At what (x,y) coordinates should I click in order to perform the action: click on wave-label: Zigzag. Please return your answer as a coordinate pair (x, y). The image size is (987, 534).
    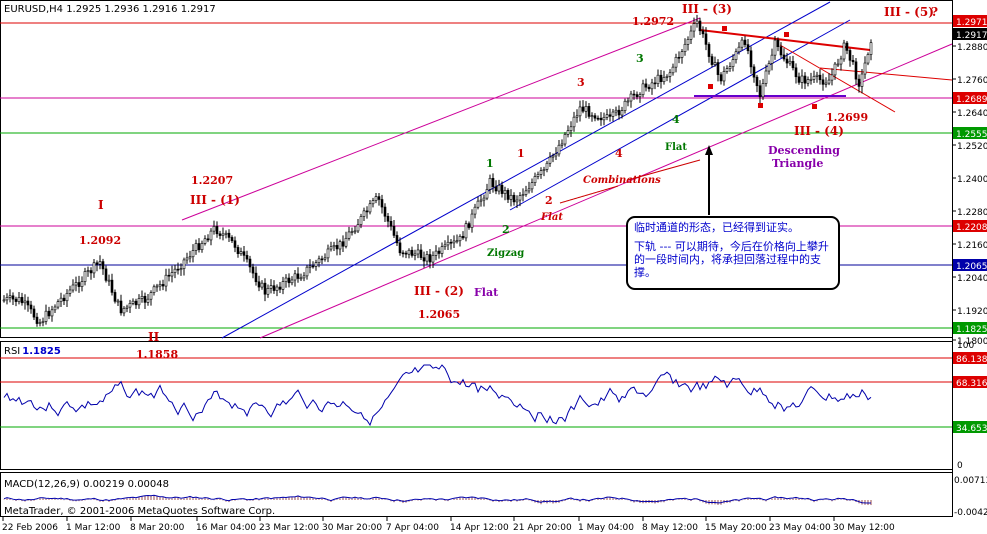
    Looking at the image, I should click on (505, 253).